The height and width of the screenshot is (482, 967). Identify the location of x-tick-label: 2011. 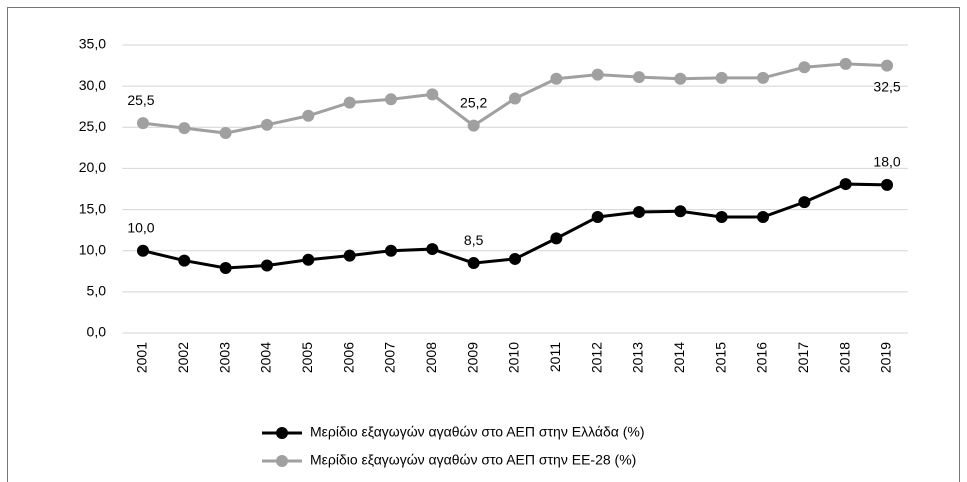
(555, 357).